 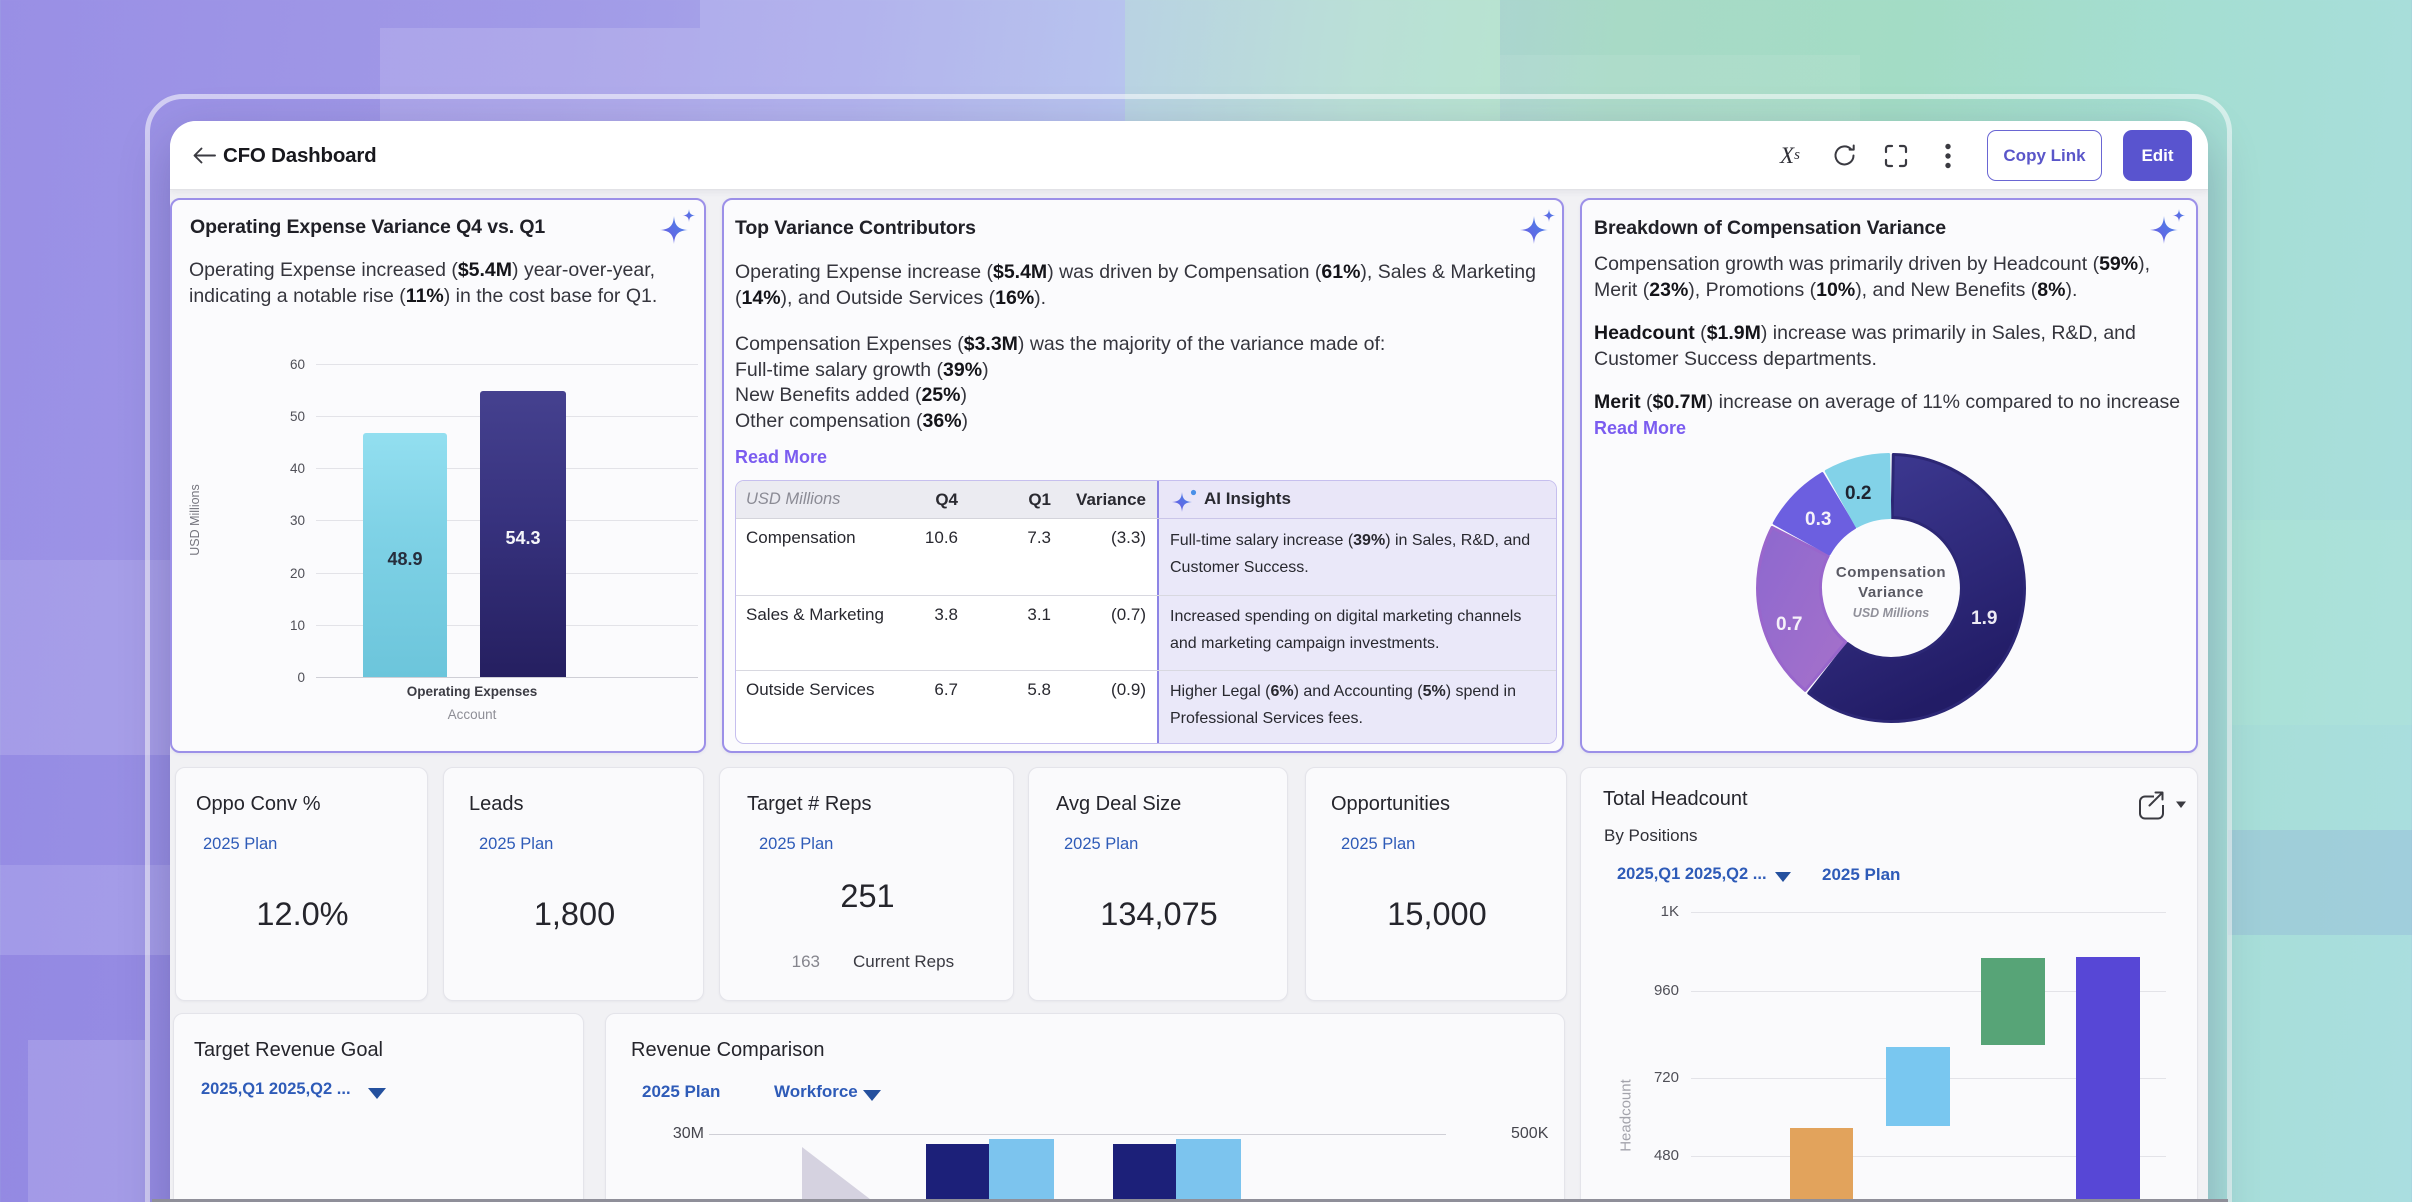 I want to click on svg-text: 0.7, so click(x=1789, y=624).